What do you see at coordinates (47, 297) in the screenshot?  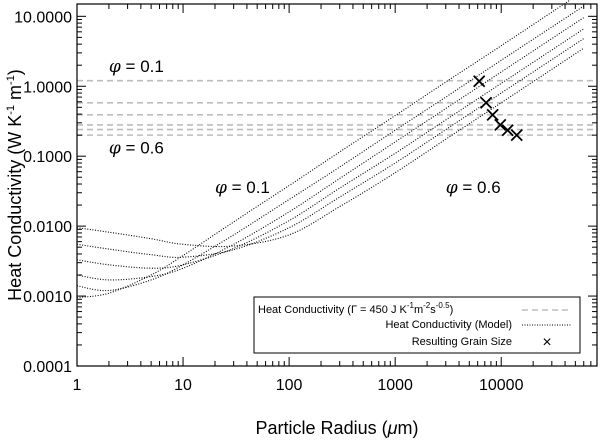 I see `y-tick-label: 0.0010` at bounding box center [47, 297].